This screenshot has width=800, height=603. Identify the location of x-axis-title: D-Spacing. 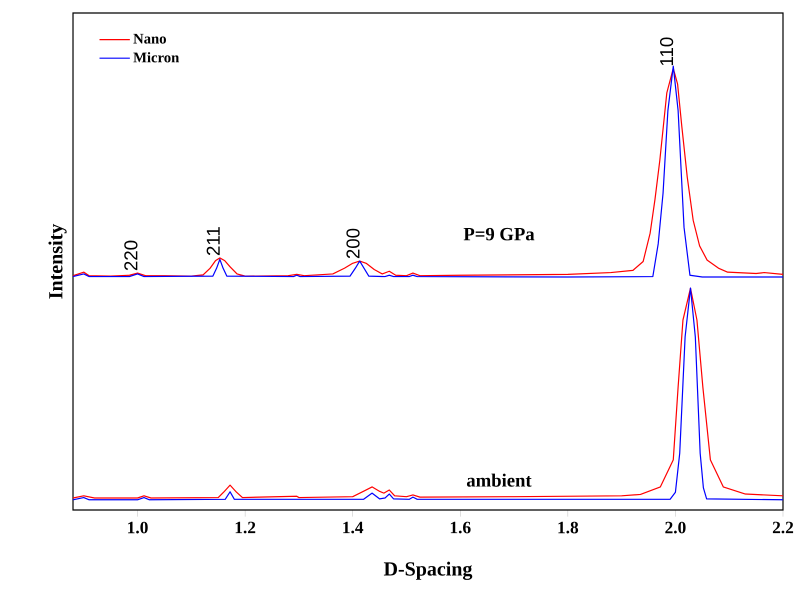
(428, 571).